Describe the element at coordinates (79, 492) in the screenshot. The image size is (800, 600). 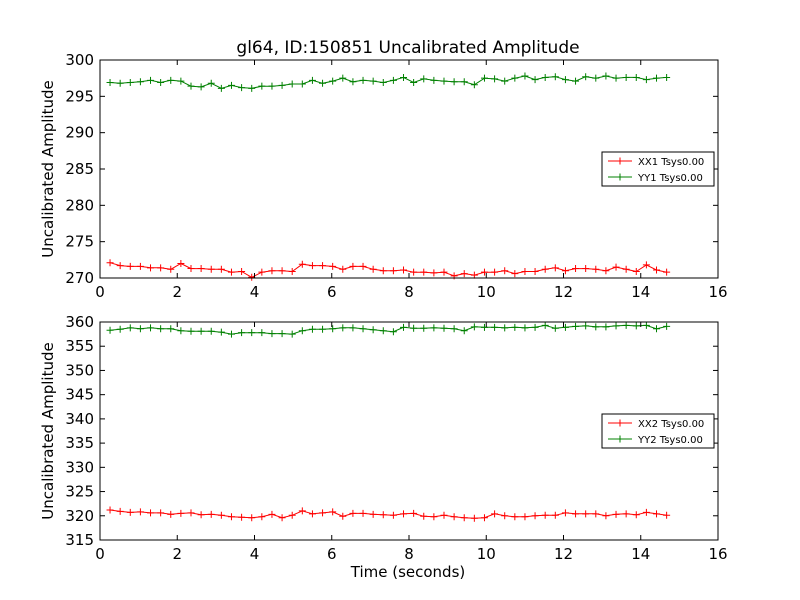
I see `y-tick-label-1-2: 325` at that location.